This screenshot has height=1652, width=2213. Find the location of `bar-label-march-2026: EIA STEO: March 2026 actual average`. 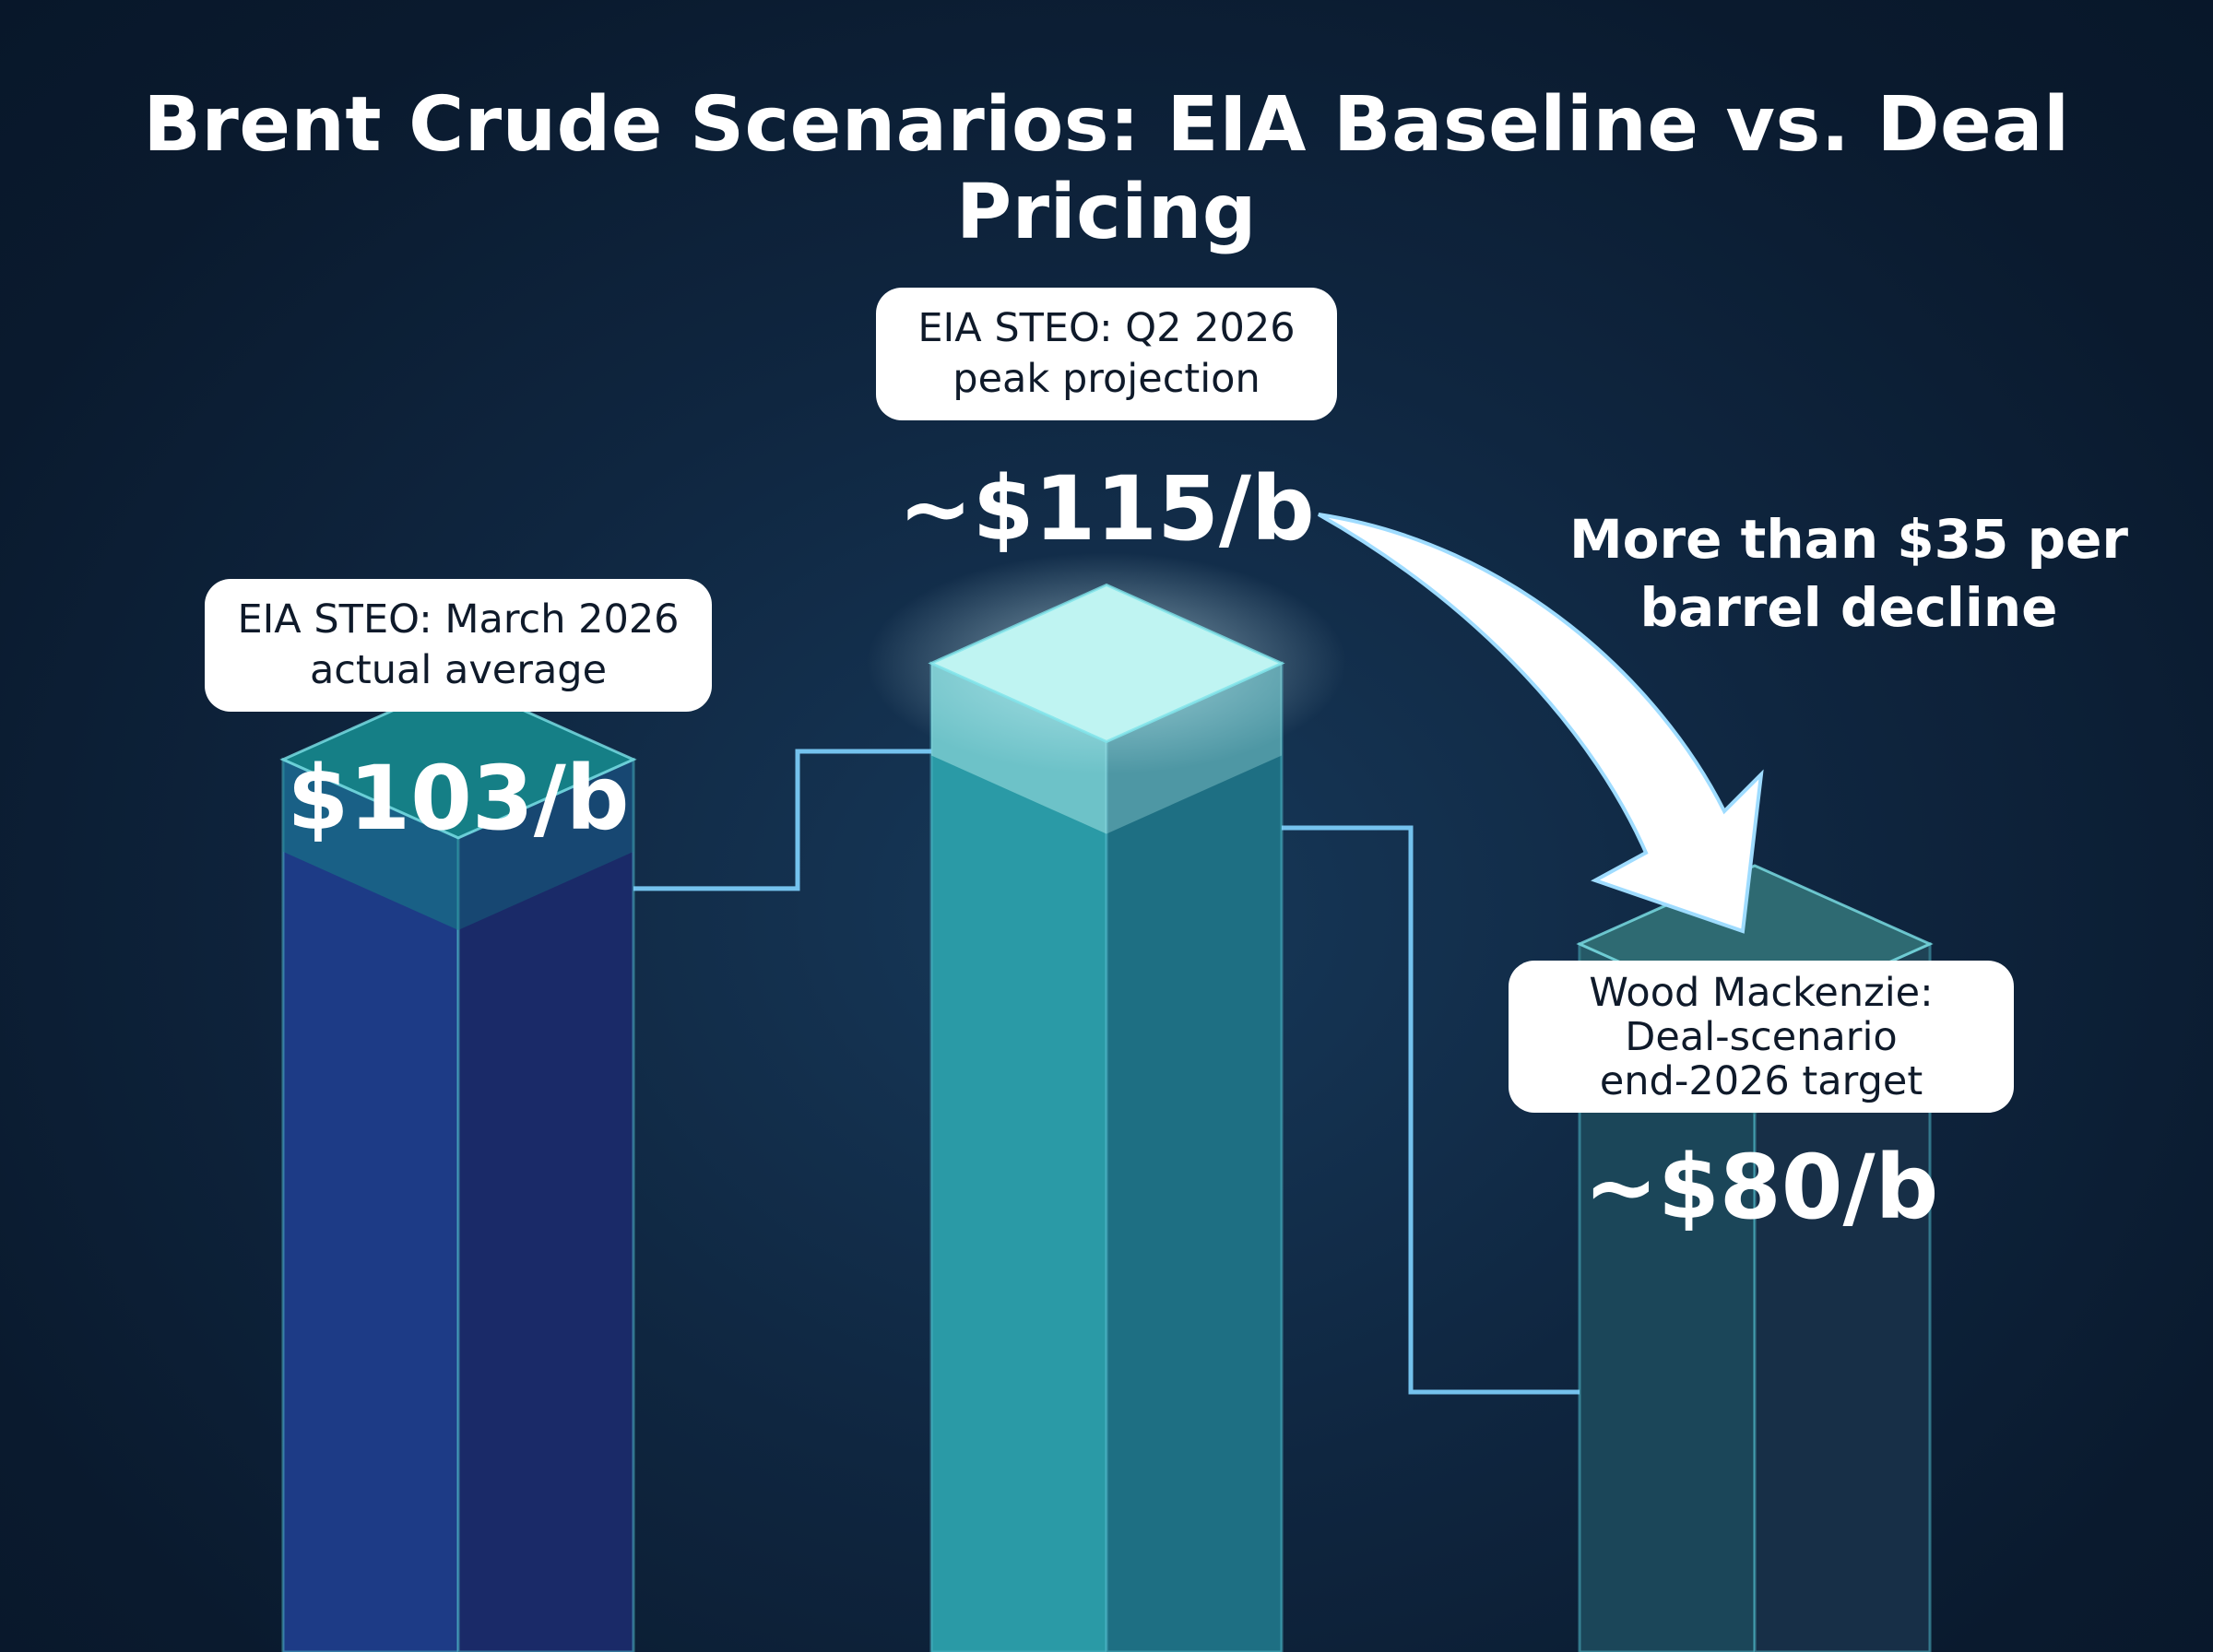

bar-label-march-2026: EIA STEO: March 2026 actual average is located at coordinates (458, 645).